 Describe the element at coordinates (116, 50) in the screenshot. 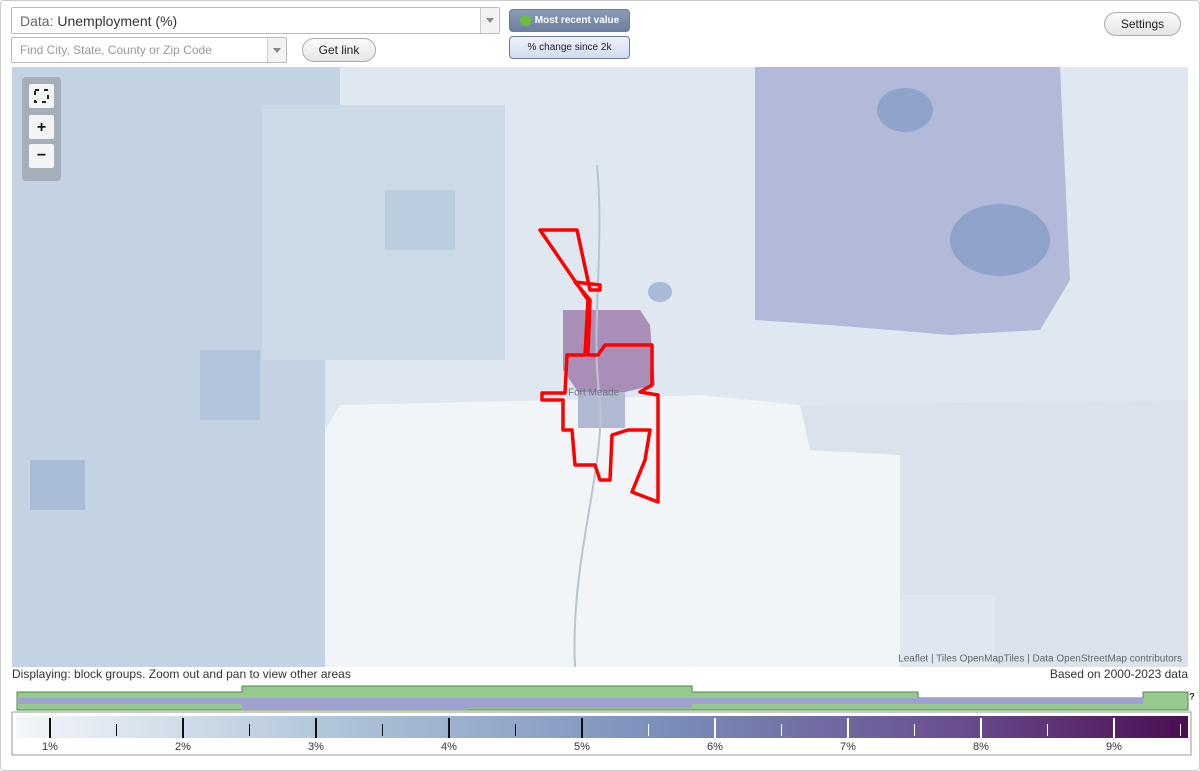

I see `search-placeholder: Find City, State, County or Zip Code` at that location.